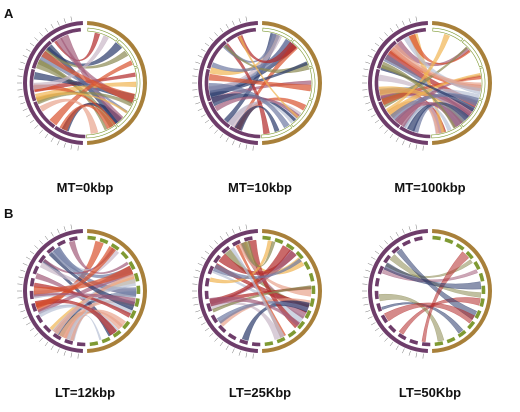  What do you see at coordinates (260, 187) in the screenshot?
I see `caption-mt10: MT=10kbp` at bounding box center [260, 187].